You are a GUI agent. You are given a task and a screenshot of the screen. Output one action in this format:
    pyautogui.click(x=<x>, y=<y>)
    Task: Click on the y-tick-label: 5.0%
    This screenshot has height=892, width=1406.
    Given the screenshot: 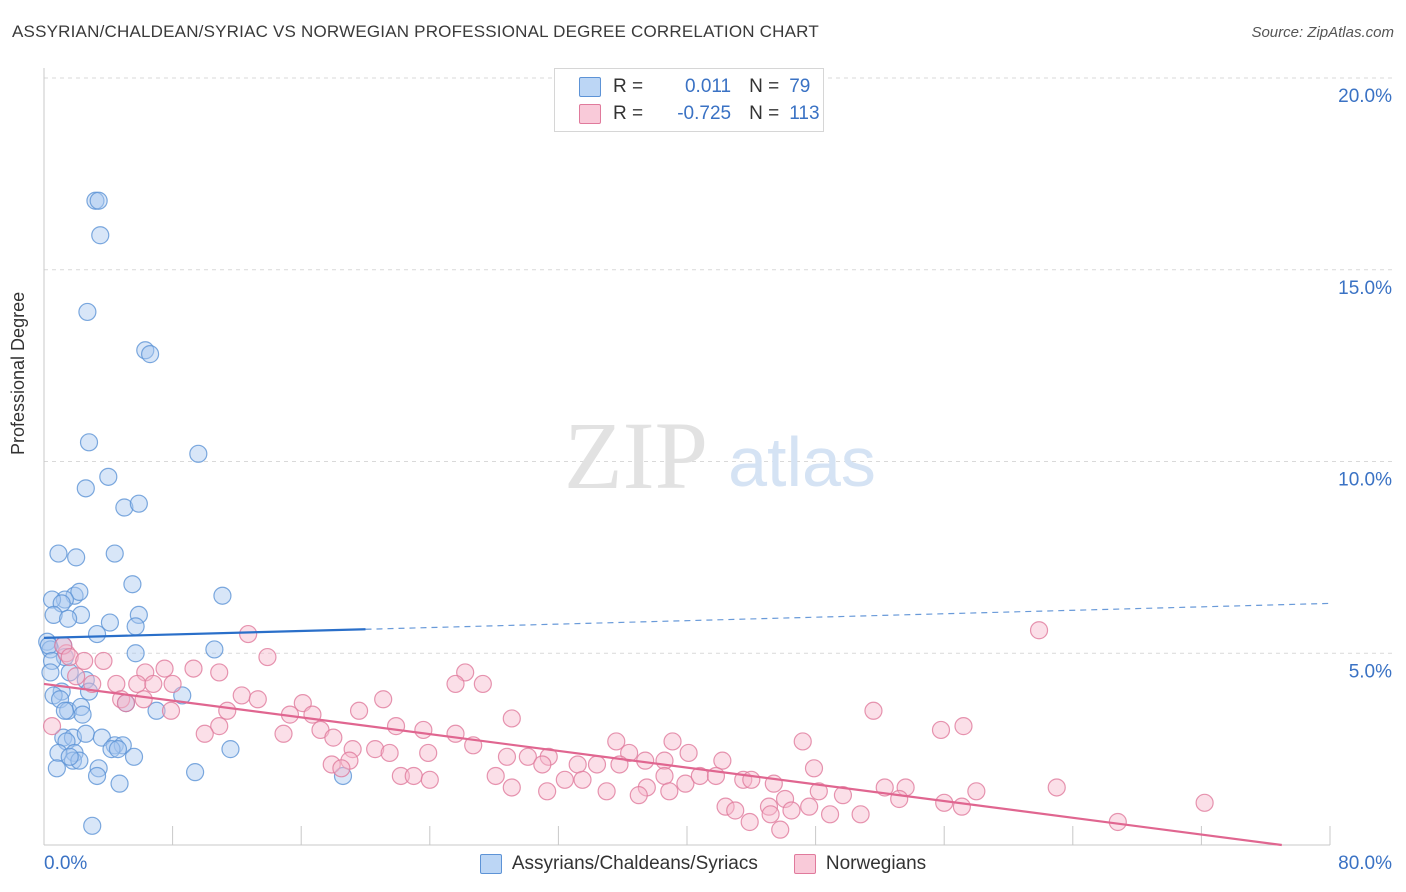 What is the action you would take?
    pyautogui.click(x=1370, y=671)
    